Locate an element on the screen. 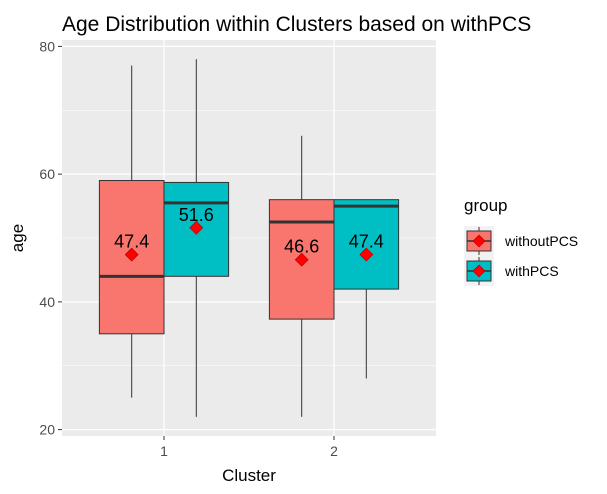 This screenshot has height=494, width=607. y-tick-label: 80 is located at coordinates (47, 46).